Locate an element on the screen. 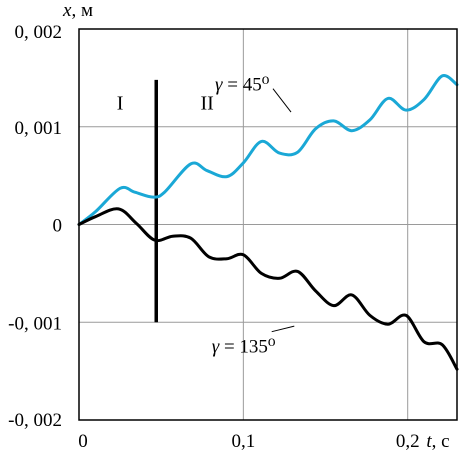 This screenshot has height=453, width=459. y-tick-label: -0, 002 is located at coordinates (35, 420).